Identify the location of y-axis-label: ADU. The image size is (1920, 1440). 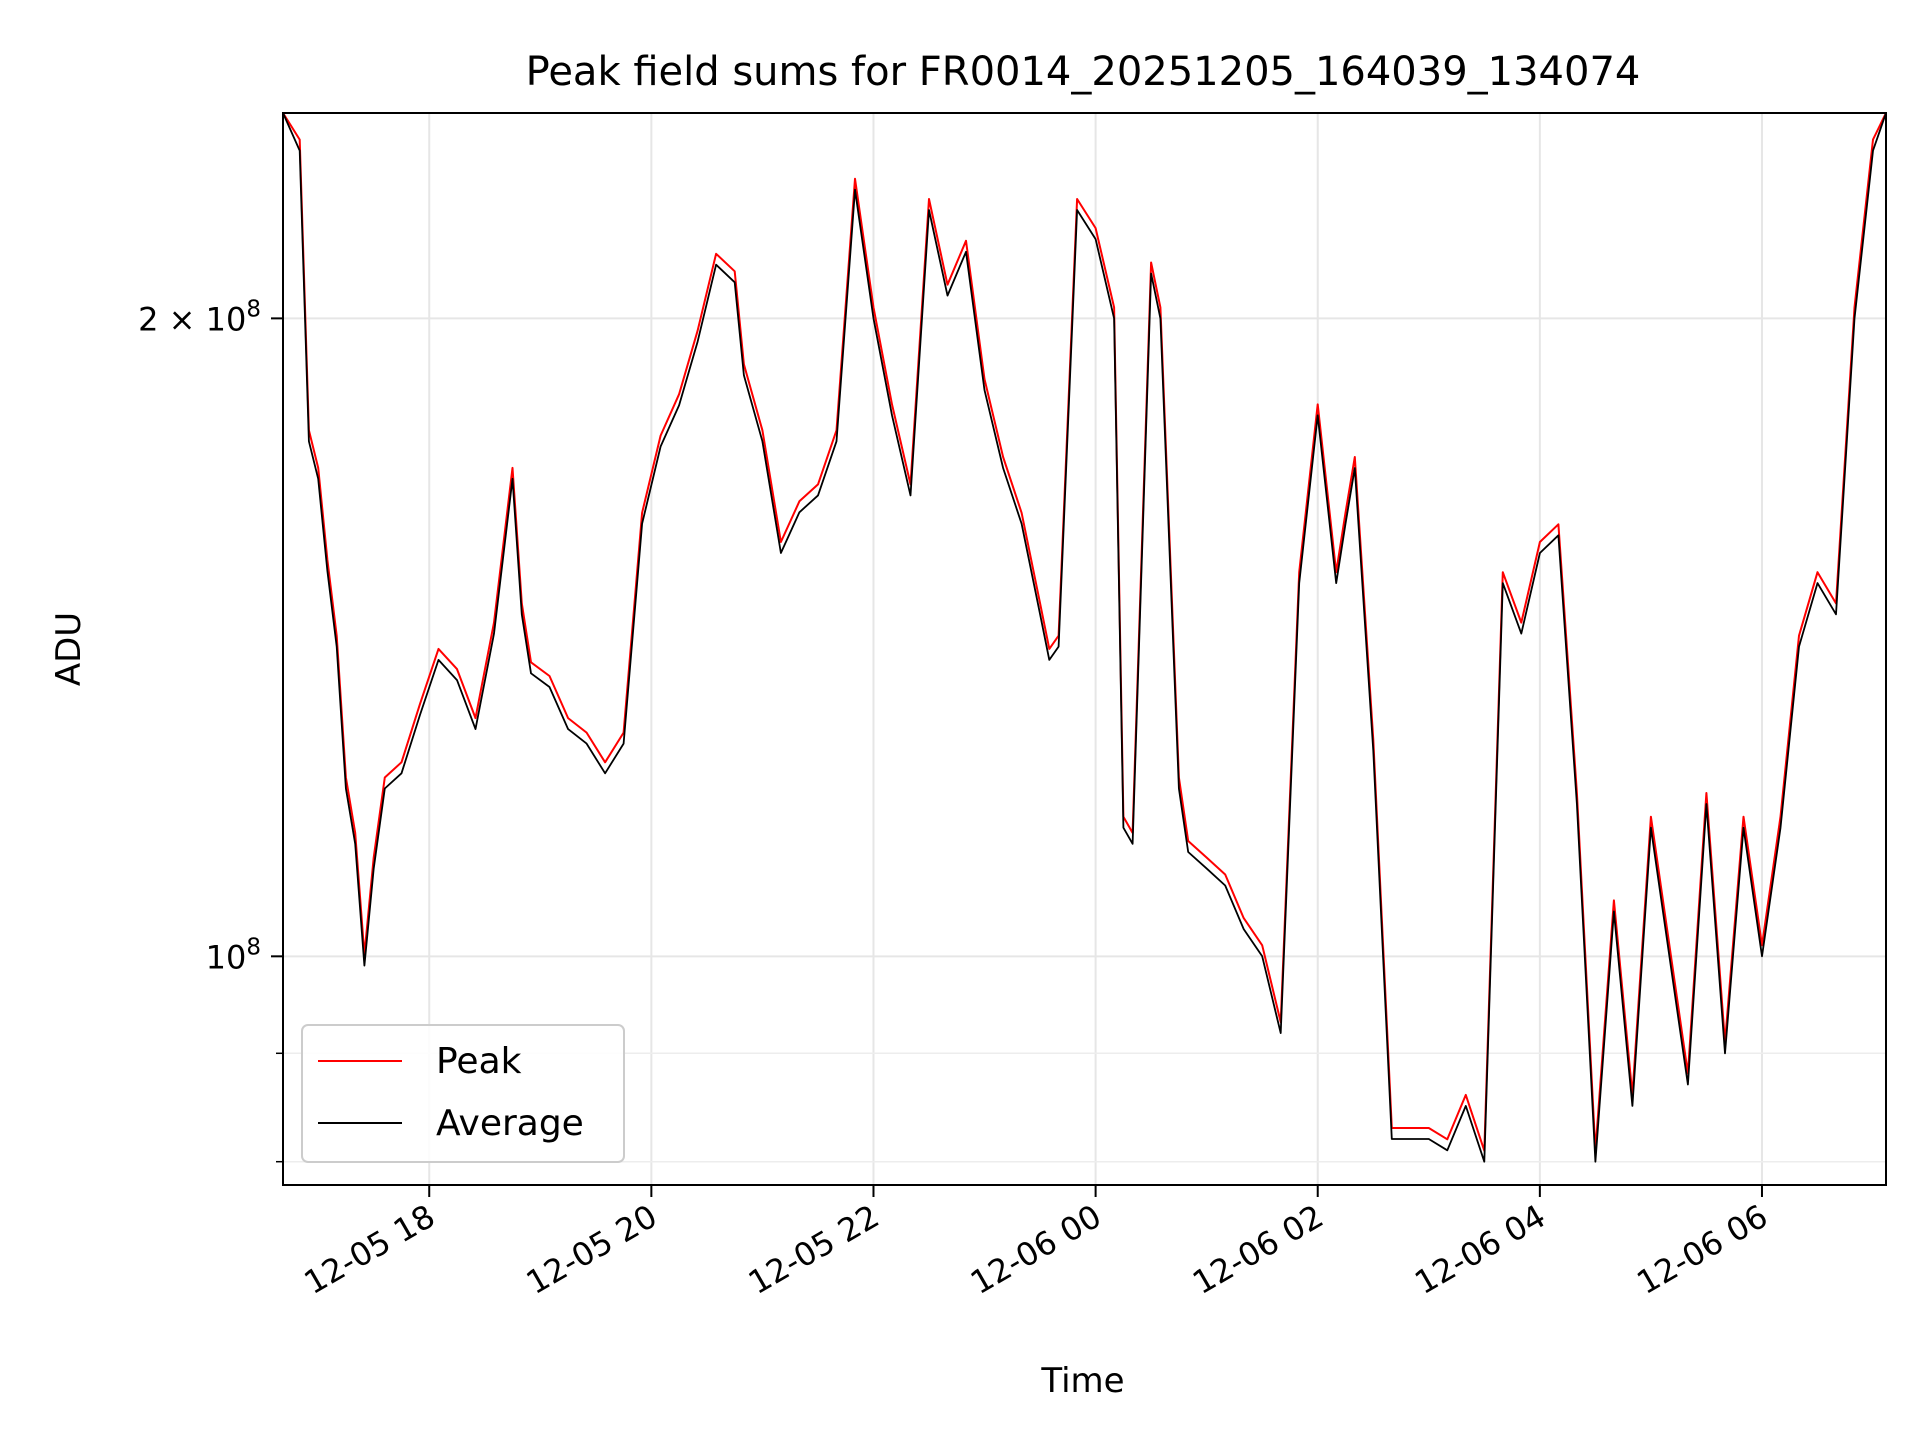
(69, 649).